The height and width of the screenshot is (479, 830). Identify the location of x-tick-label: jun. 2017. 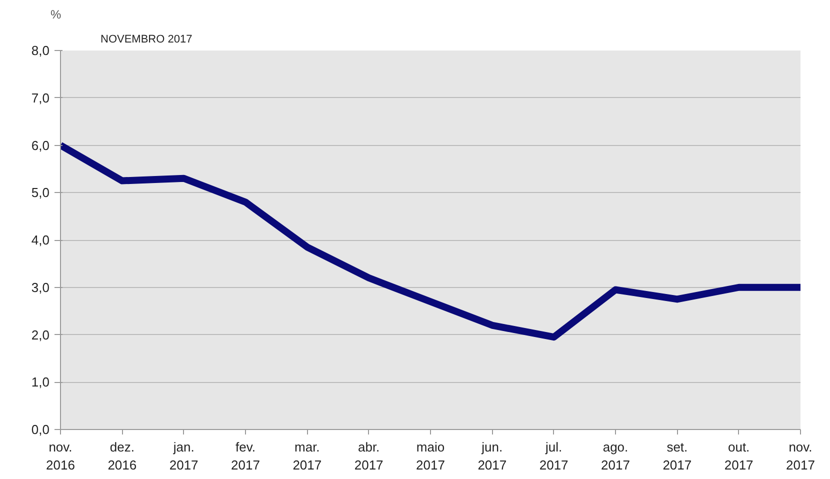
(492, 456).